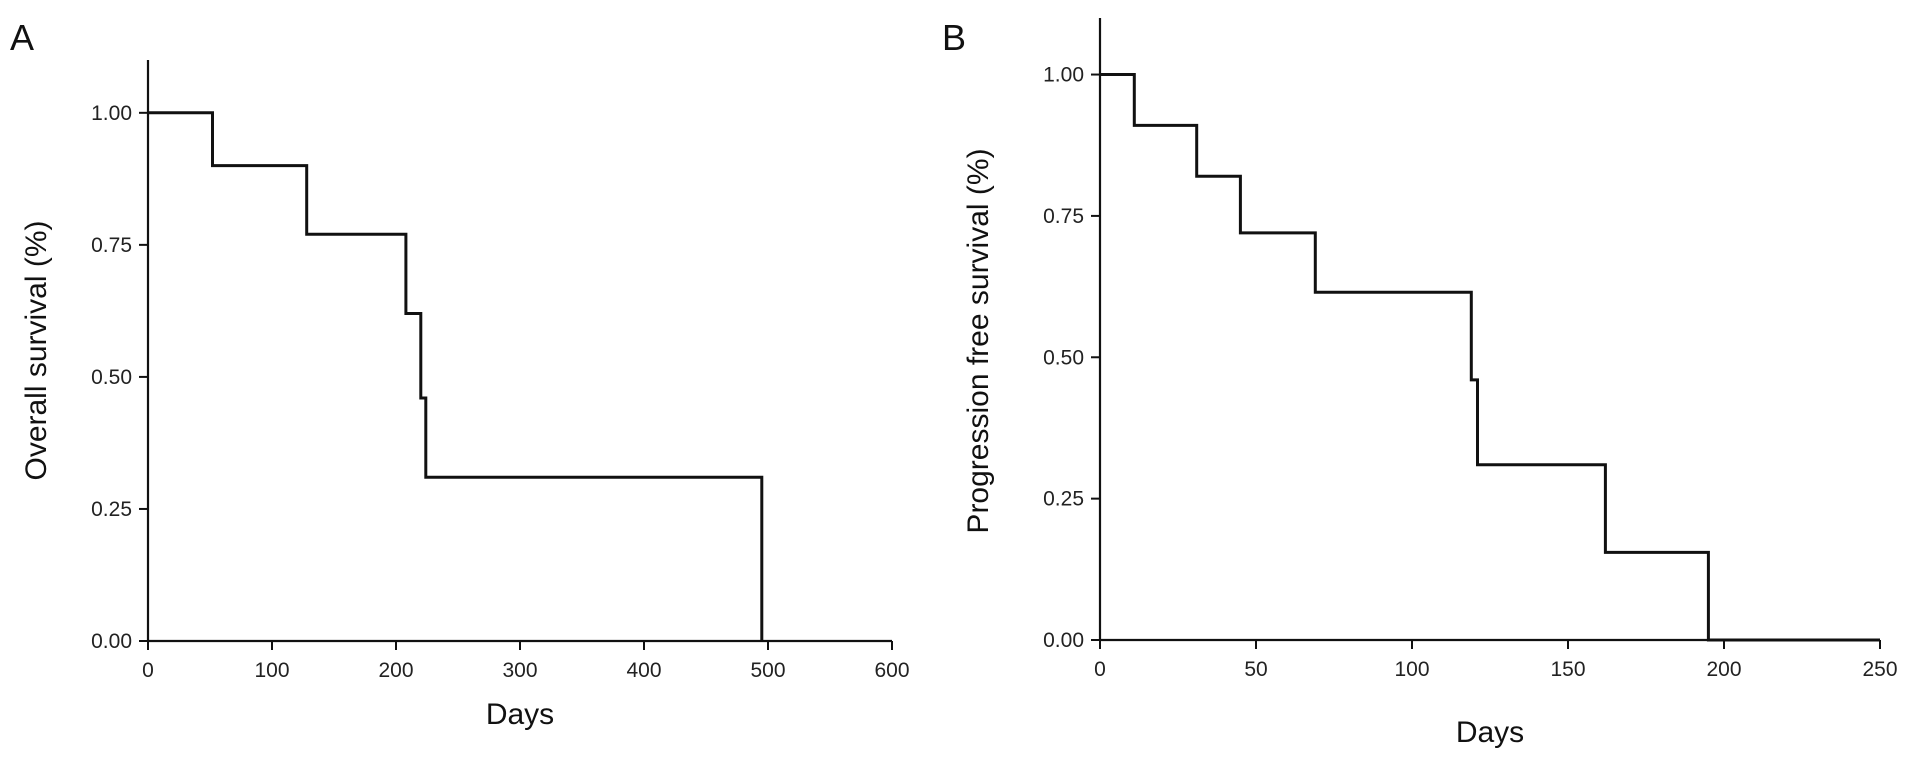  I want to click on x-tick-label: 300, so click(519, 670).